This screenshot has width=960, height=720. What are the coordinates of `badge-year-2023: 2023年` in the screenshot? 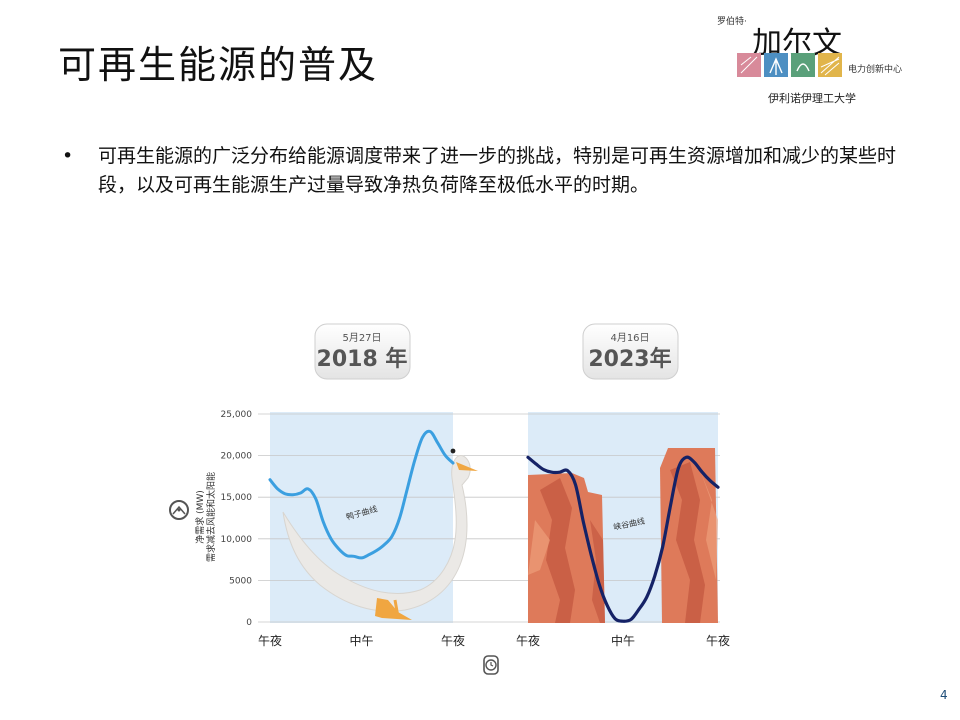 It's located at (629, 359).